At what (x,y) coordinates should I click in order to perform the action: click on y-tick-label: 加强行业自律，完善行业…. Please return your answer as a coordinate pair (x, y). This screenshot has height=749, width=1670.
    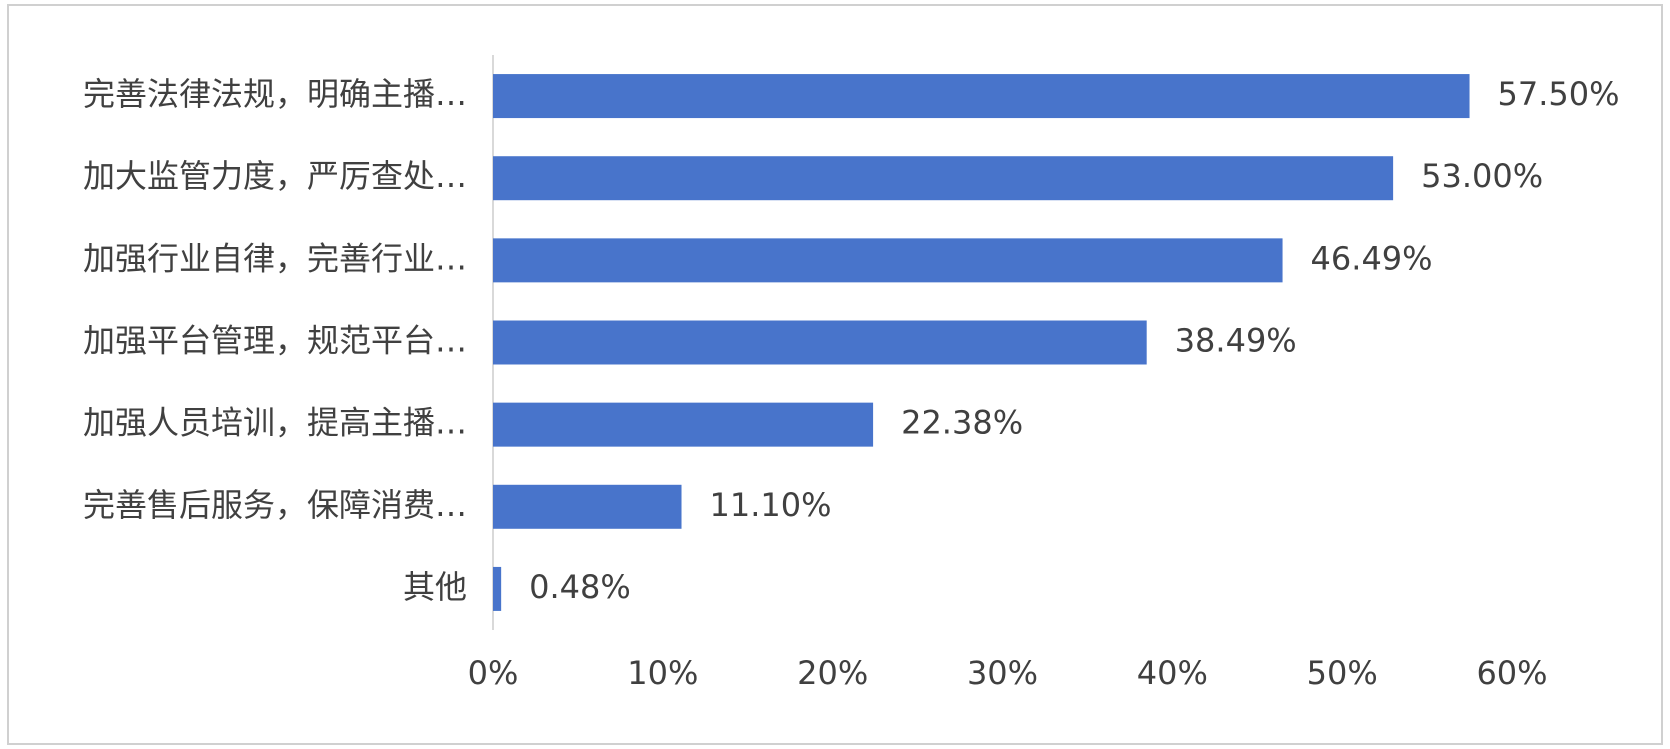
    Looking at the image, I should click on (275, 258).